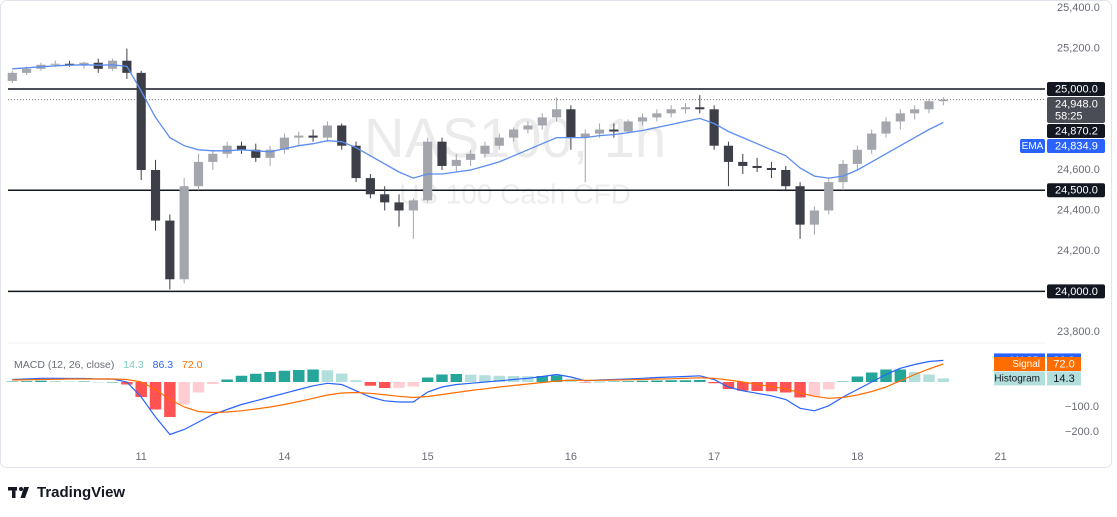  I want to click on histogram-value: 14.3, so click(133, 365).